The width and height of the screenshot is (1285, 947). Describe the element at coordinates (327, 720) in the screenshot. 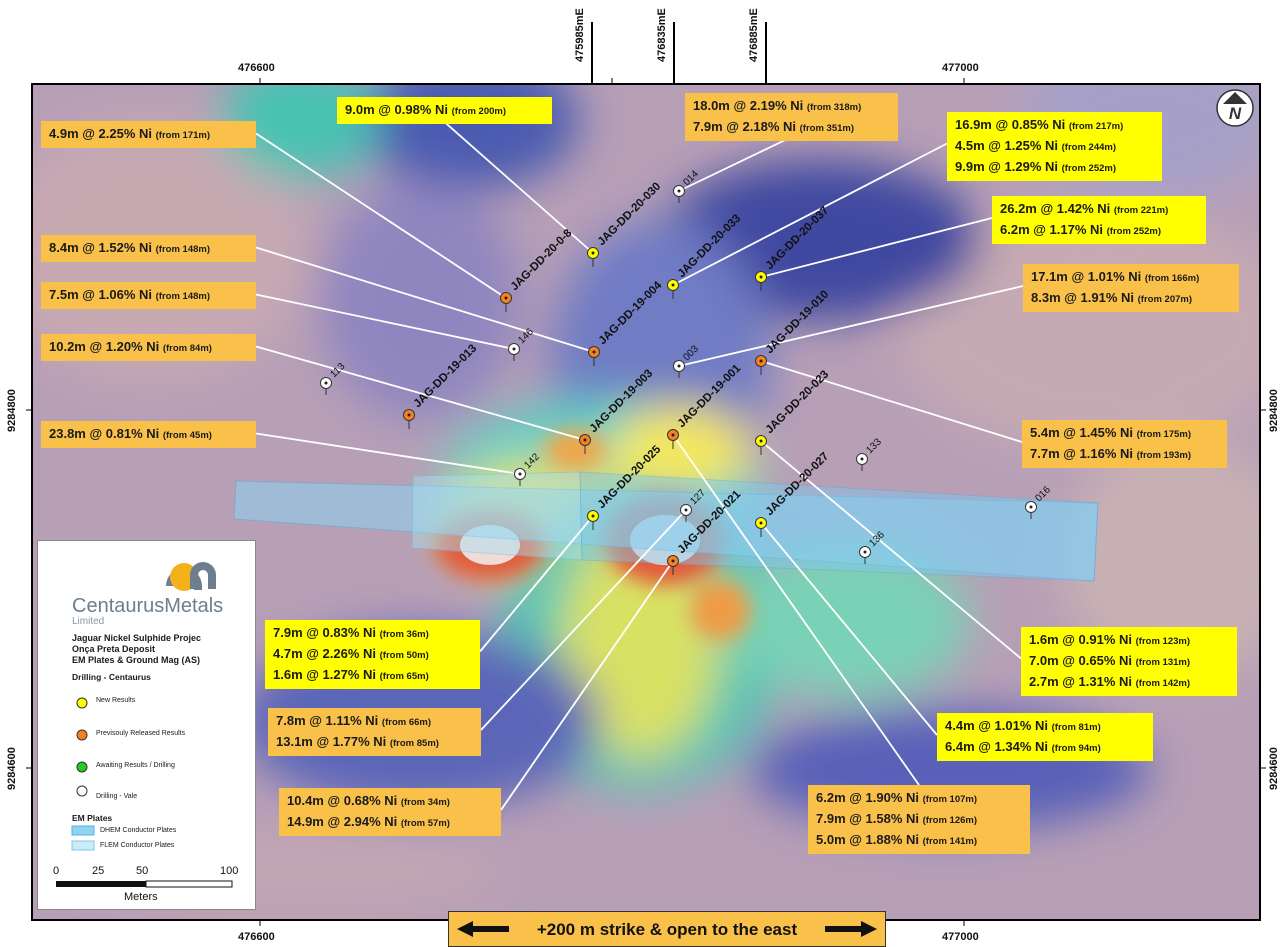

I see `intercept-value: 7.8m @ 1.11% Ni` at that location.